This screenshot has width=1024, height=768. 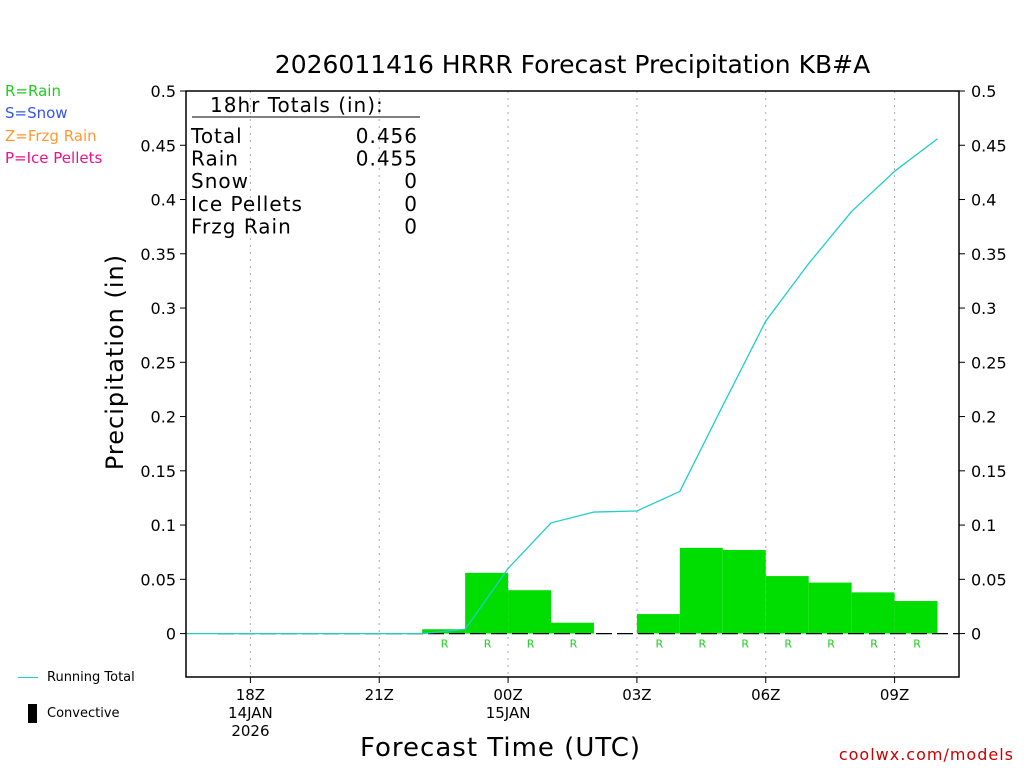 I want to click on legend-snow: S=Snow, so click(x=36, y=113).